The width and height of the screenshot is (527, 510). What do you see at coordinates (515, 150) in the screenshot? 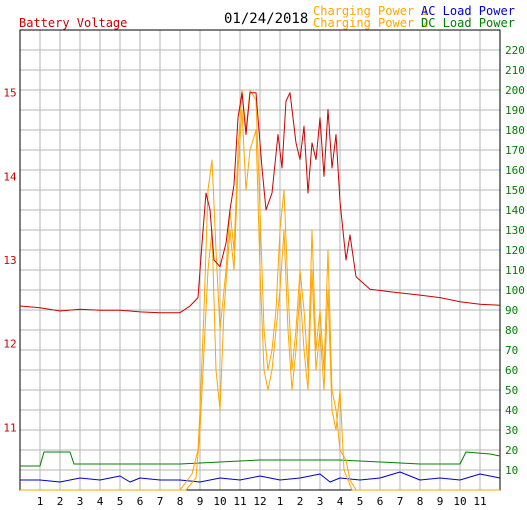
I see `y-right-tick-label: 170` at bounding box center [515, 150].